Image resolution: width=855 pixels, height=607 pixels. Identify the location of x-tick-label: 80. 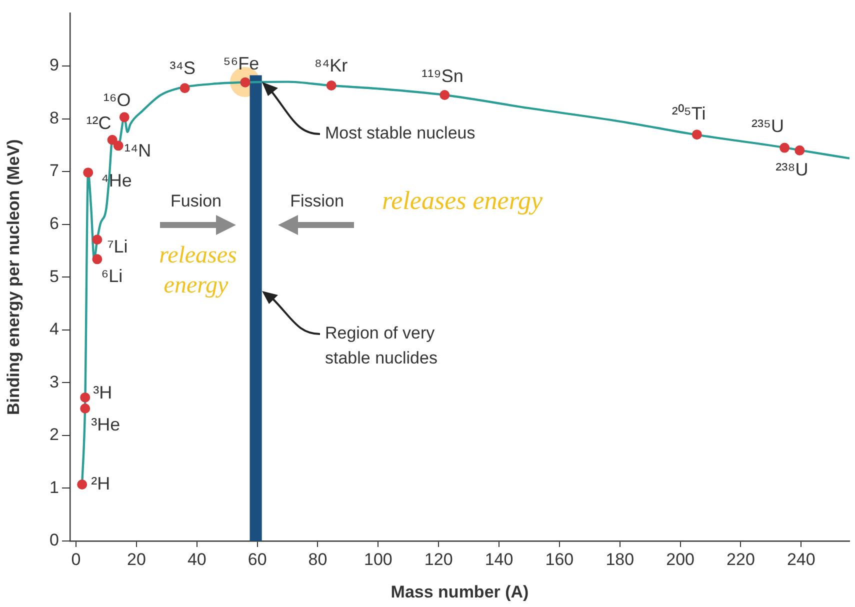
(318, 559).